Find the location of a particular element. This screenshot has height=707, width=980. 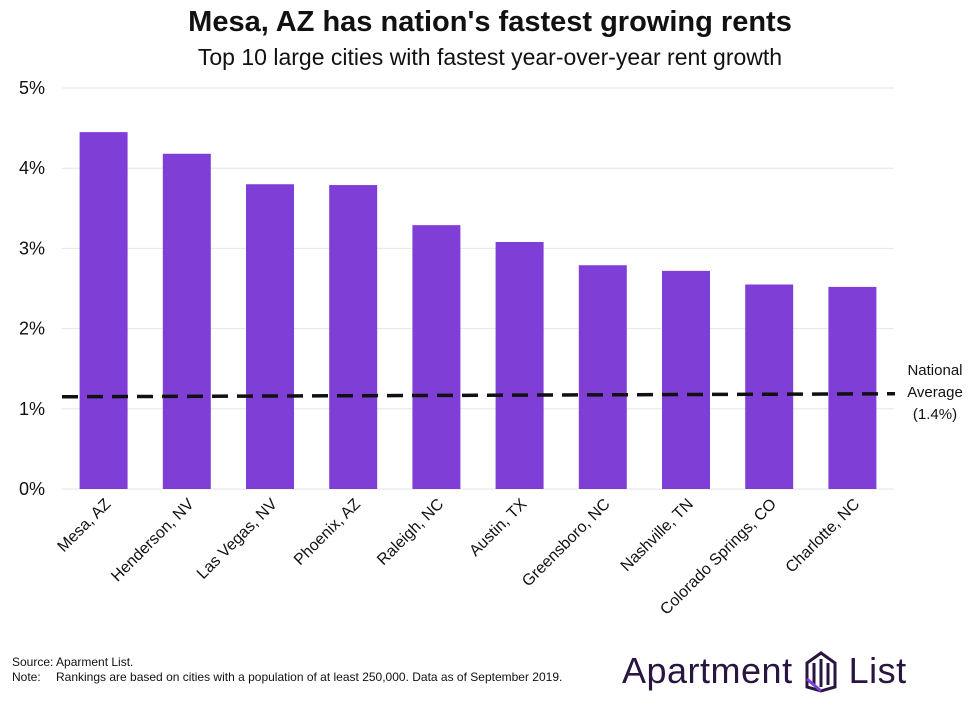

y-tick-label: 1% is located at coordinates (32, 409).